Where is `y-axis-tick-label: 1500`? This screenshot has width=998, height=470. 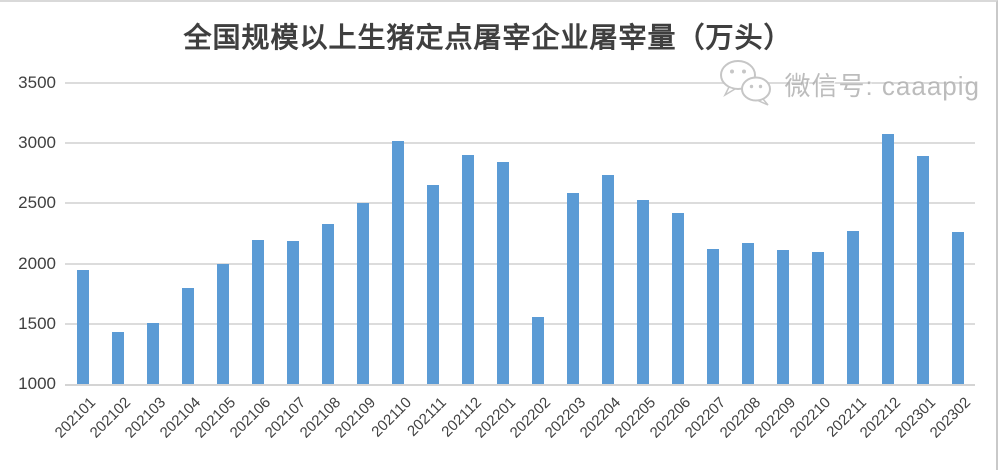
y-axis-tick-label: 1500 is located at coordinates (37, 323).